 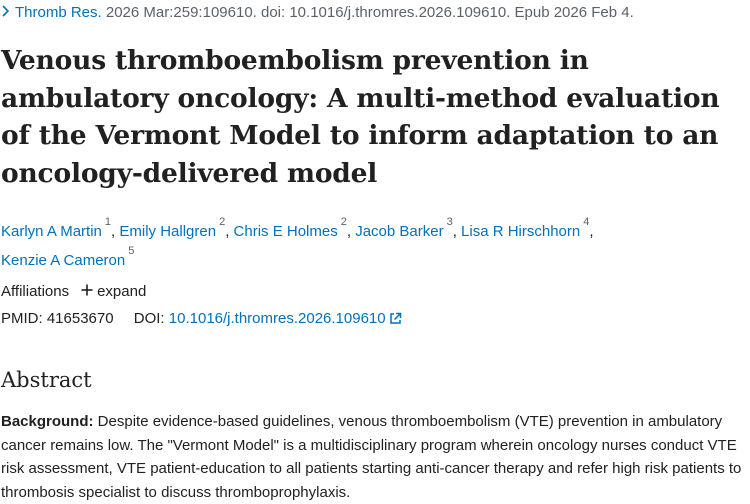 I want to click on background-label: Background:, so click(x=47, y=421).